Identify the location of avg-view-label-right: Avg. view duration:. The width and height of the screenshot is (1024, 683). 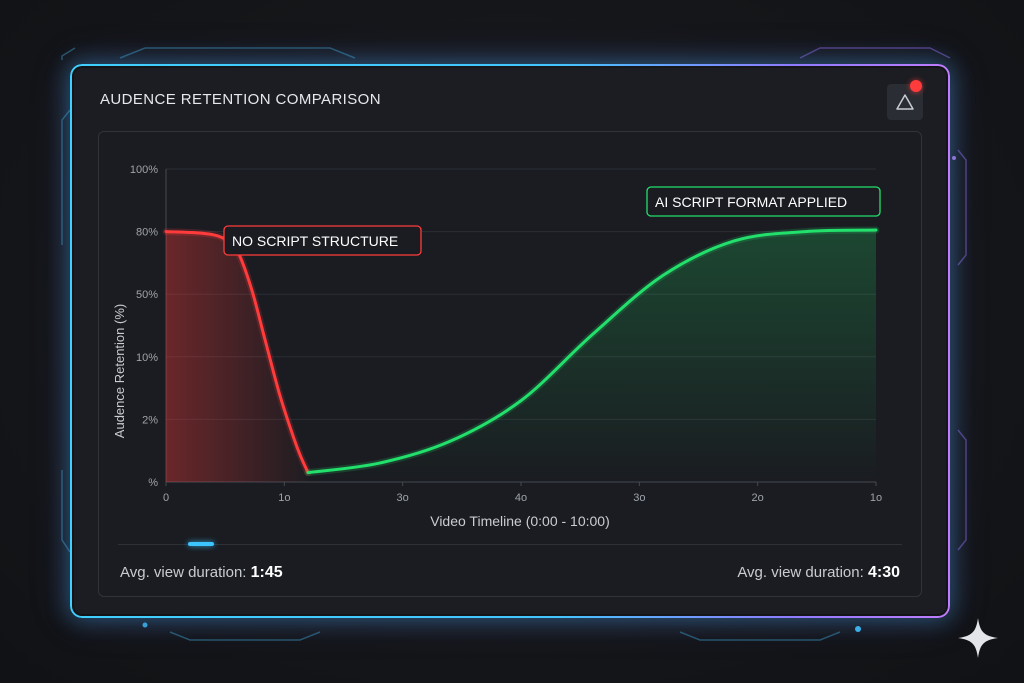
(800, 572).